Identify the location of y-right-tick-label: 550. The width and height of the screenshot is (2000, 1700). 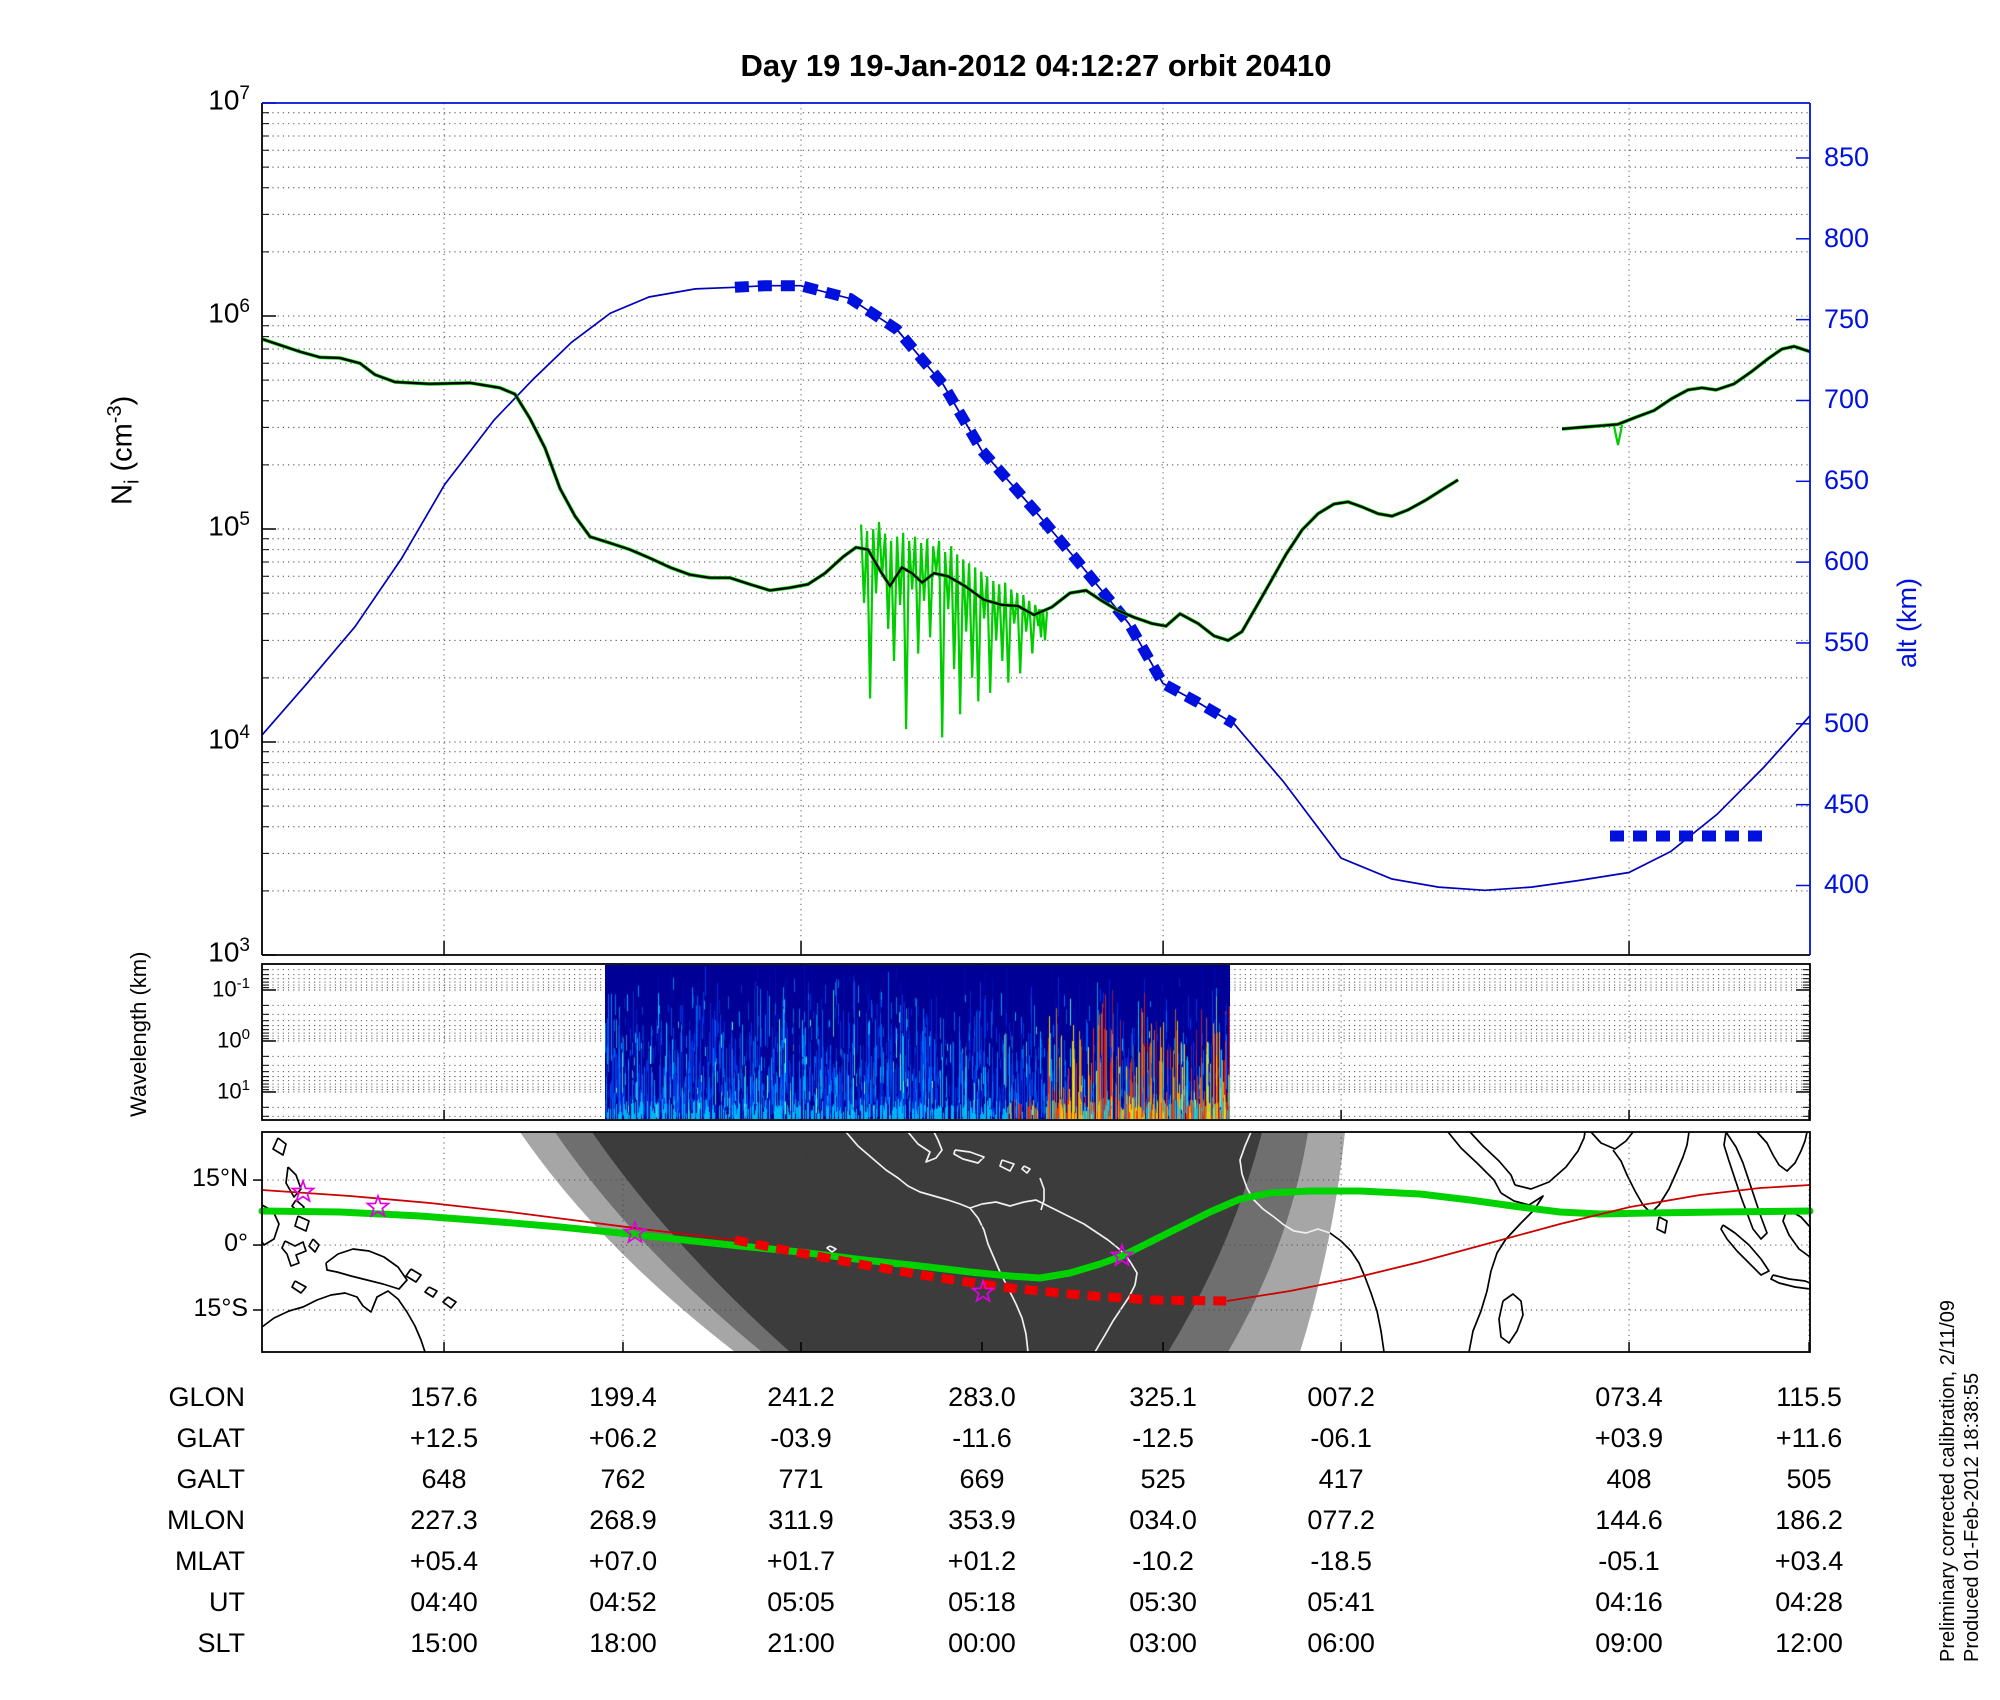
(1847, 641).